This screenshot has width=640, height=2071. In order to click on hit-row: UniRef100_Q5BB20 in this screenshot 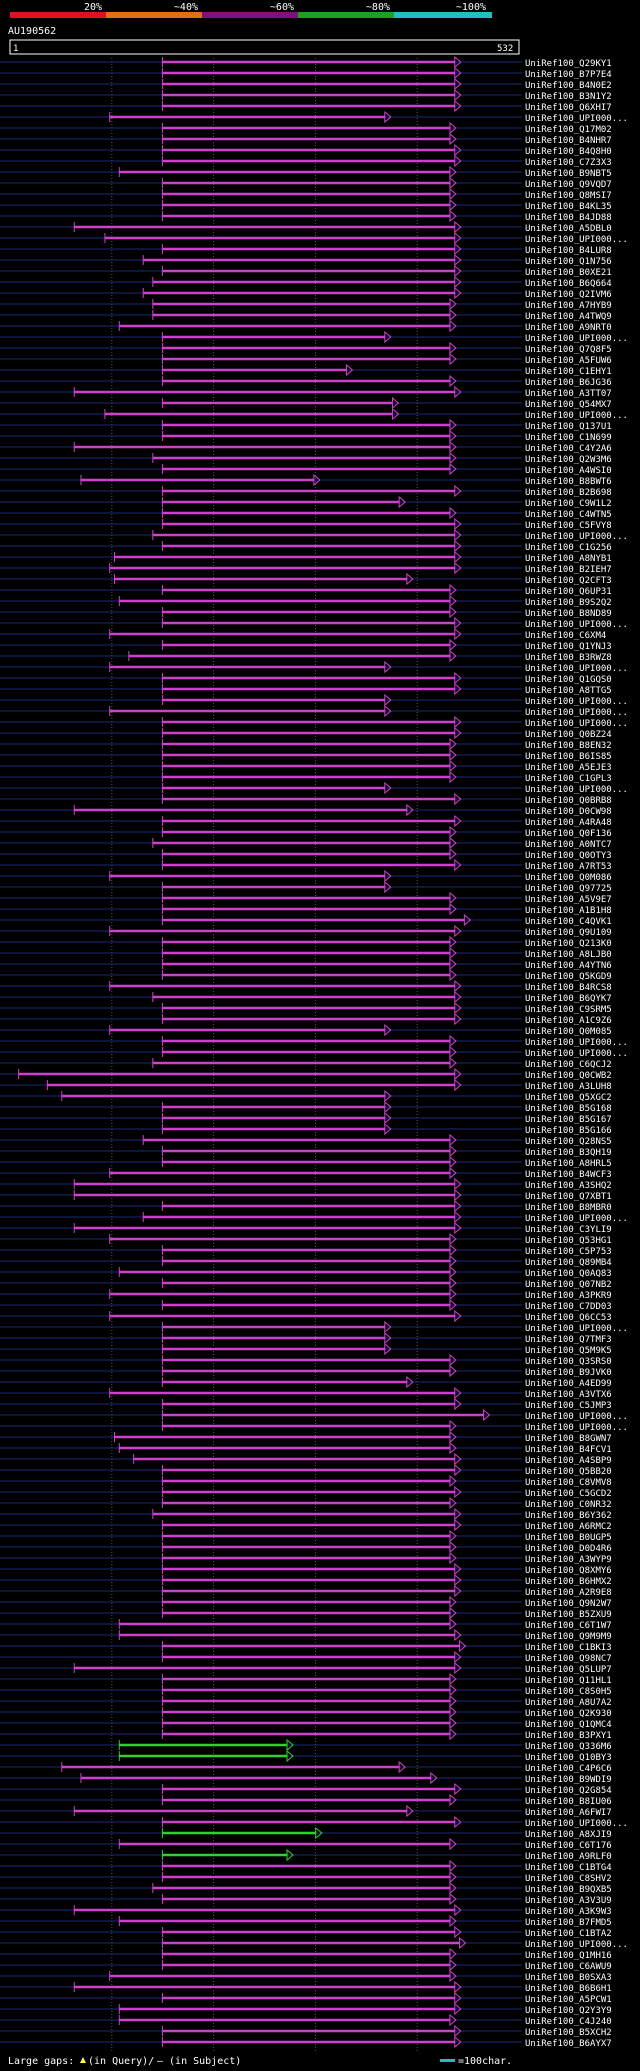, I will do `click(306, 1470)`.